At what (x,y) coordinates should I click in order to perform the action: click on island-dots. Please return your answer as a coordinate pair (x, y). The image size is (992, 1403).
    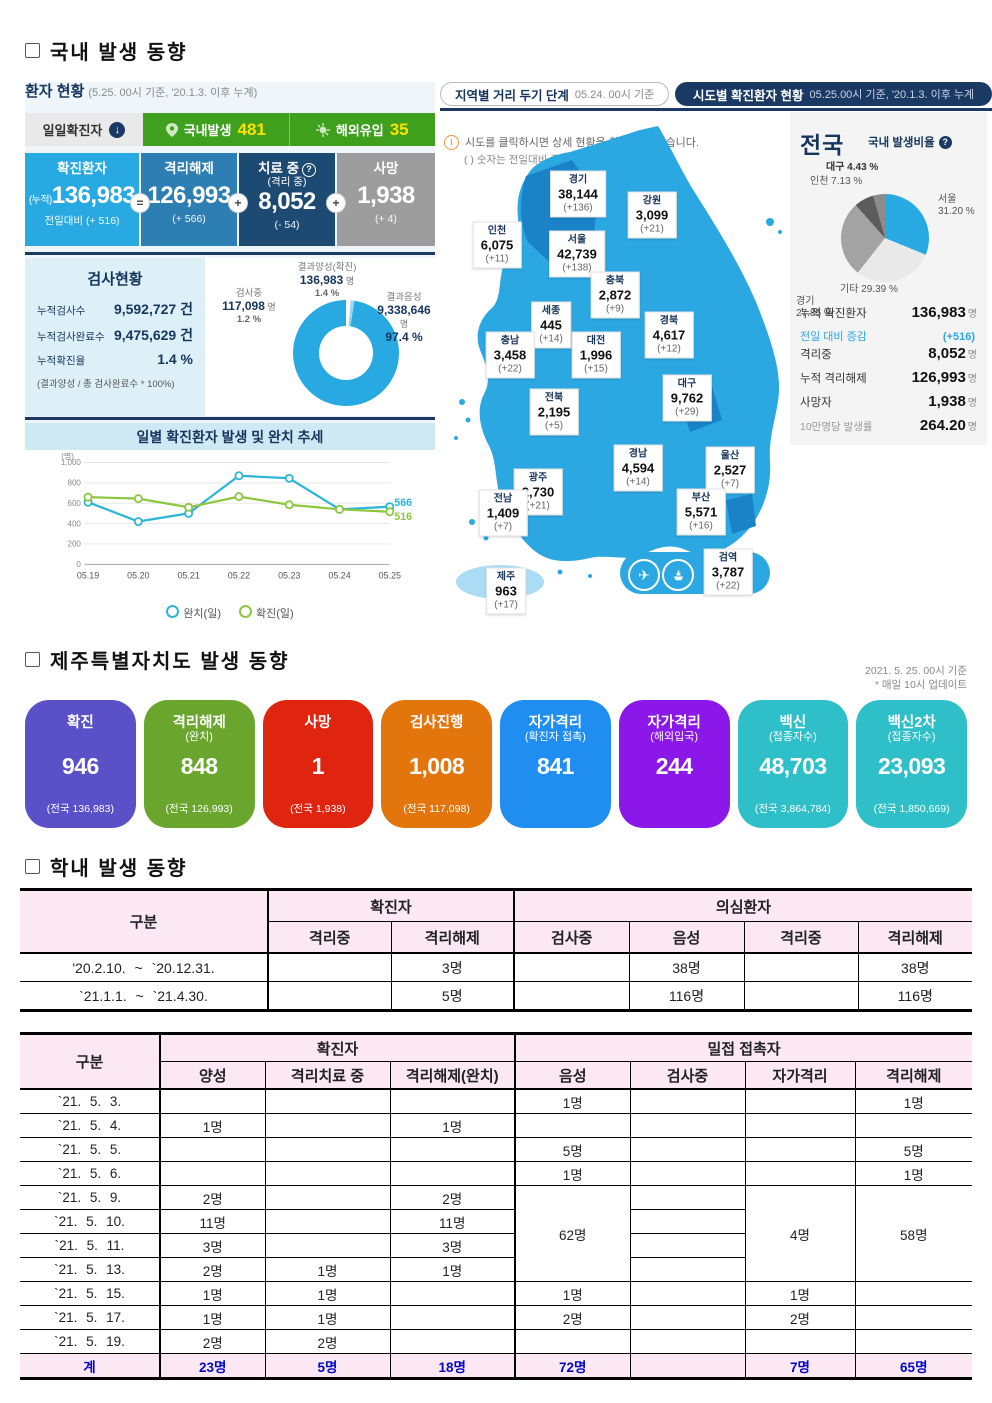
    Looking at the image, I should click on (618, 398).